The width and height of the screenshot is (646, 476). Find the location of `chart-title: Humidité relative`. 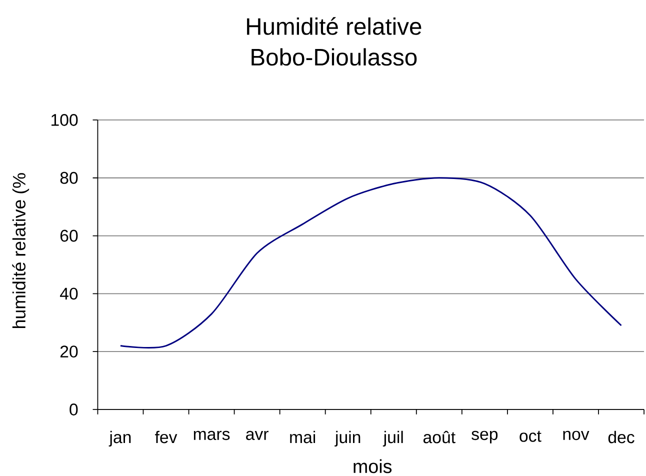

chart-title: Humidité relative is located at coordinates (334, 26).